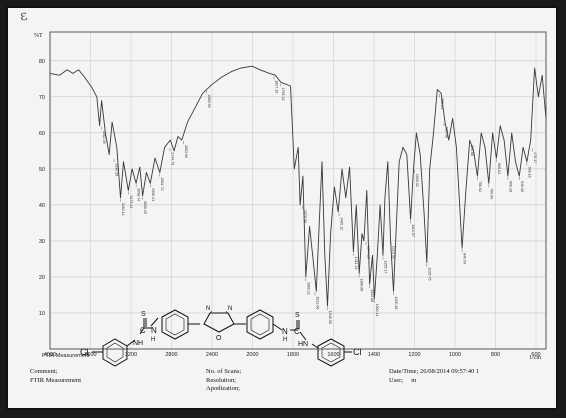 Image resolution: width=566 pixels, height=418 pixels. I want to click on y-tick-label: 40, so click(42, 206).